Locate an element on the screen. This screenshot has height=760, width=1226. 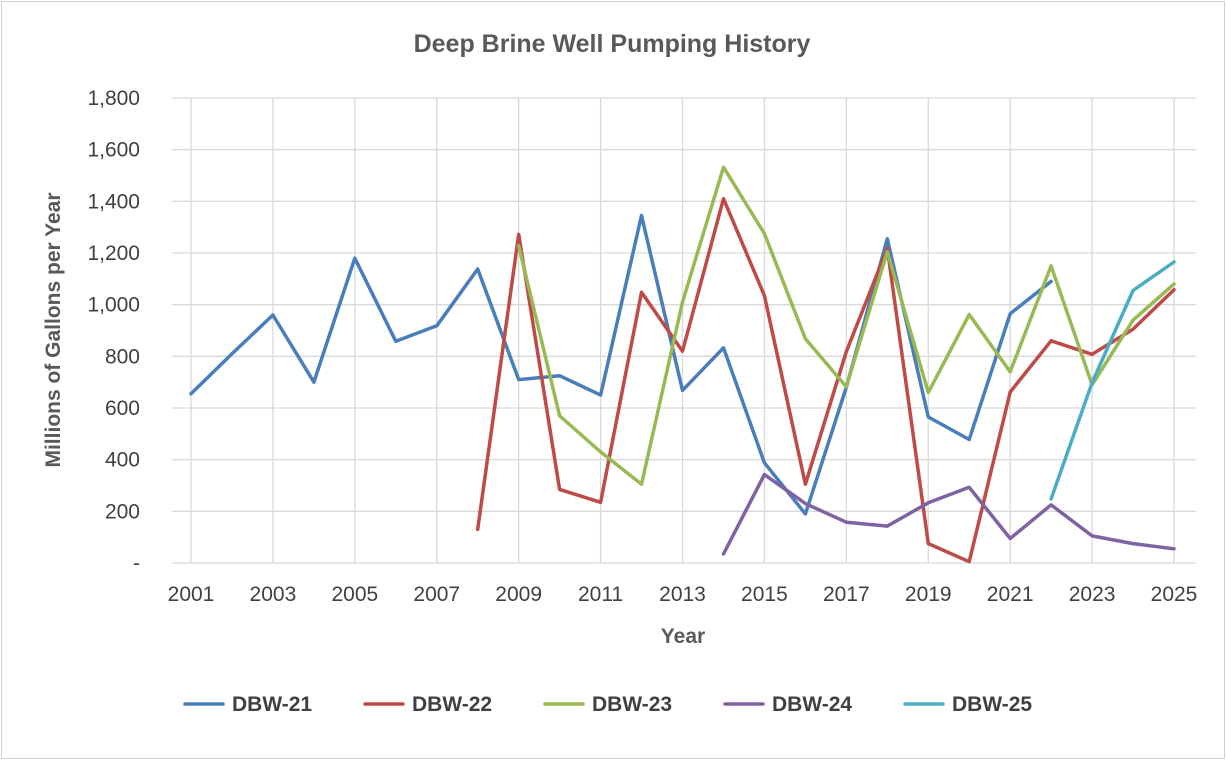
x-tick-label: 2021 is located at coordinates (1010, 594).